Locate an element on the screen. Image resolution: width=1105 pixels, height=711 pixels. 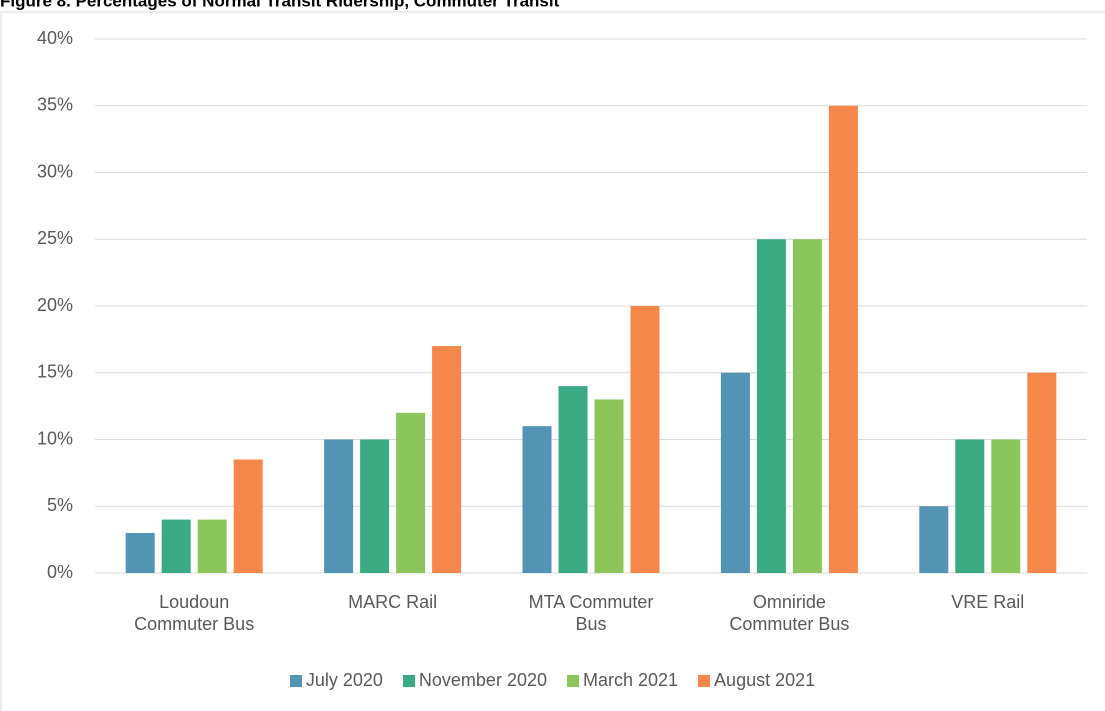
legend-label: July 2020 is located at coordinates (344, 680).